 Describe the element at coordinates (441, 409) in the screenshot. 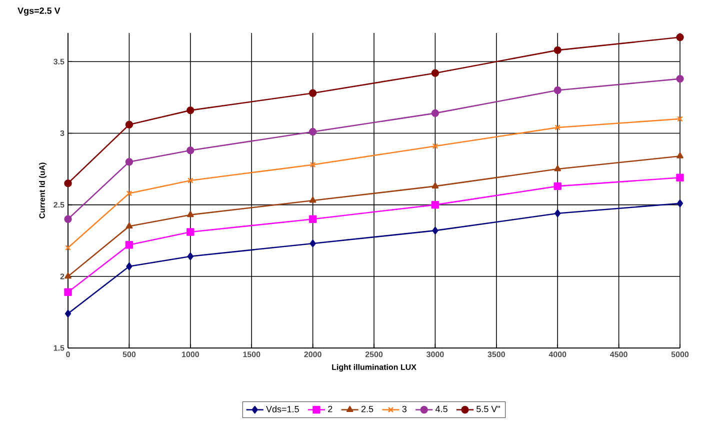

I see `legend-label: 4.5` at that location.